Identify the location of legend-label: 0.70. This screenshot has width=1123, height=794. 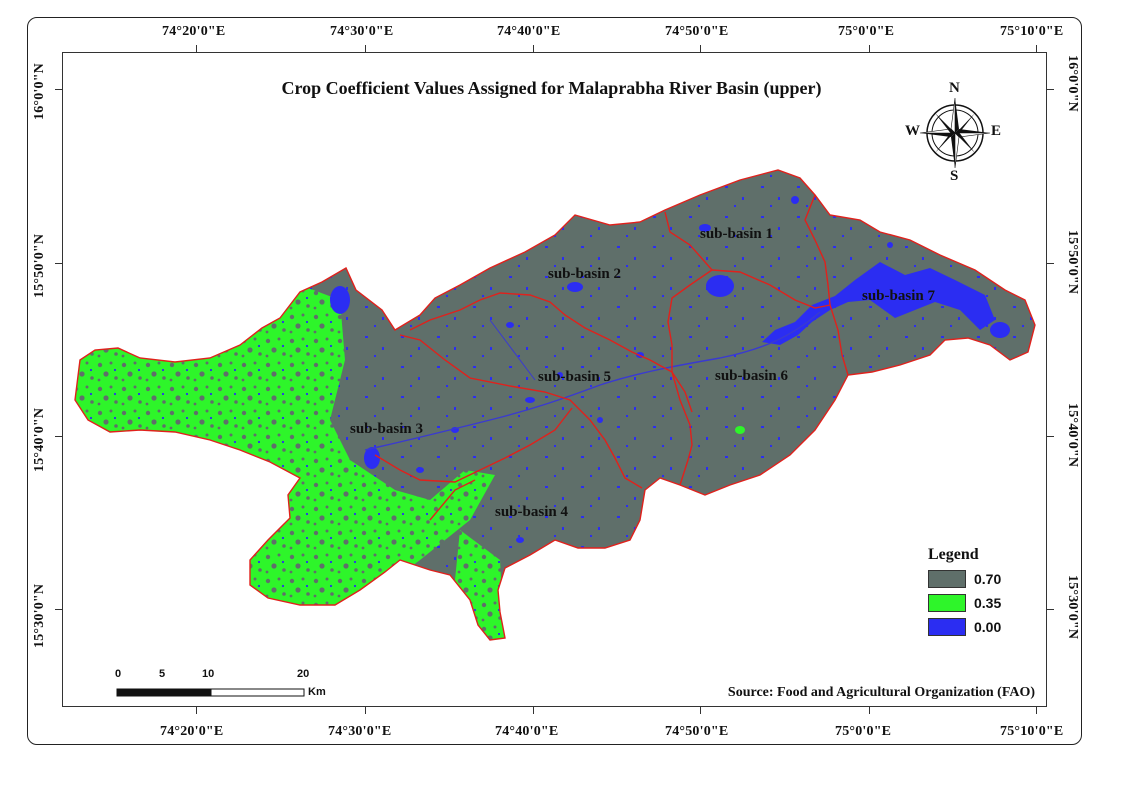
(988, 579).